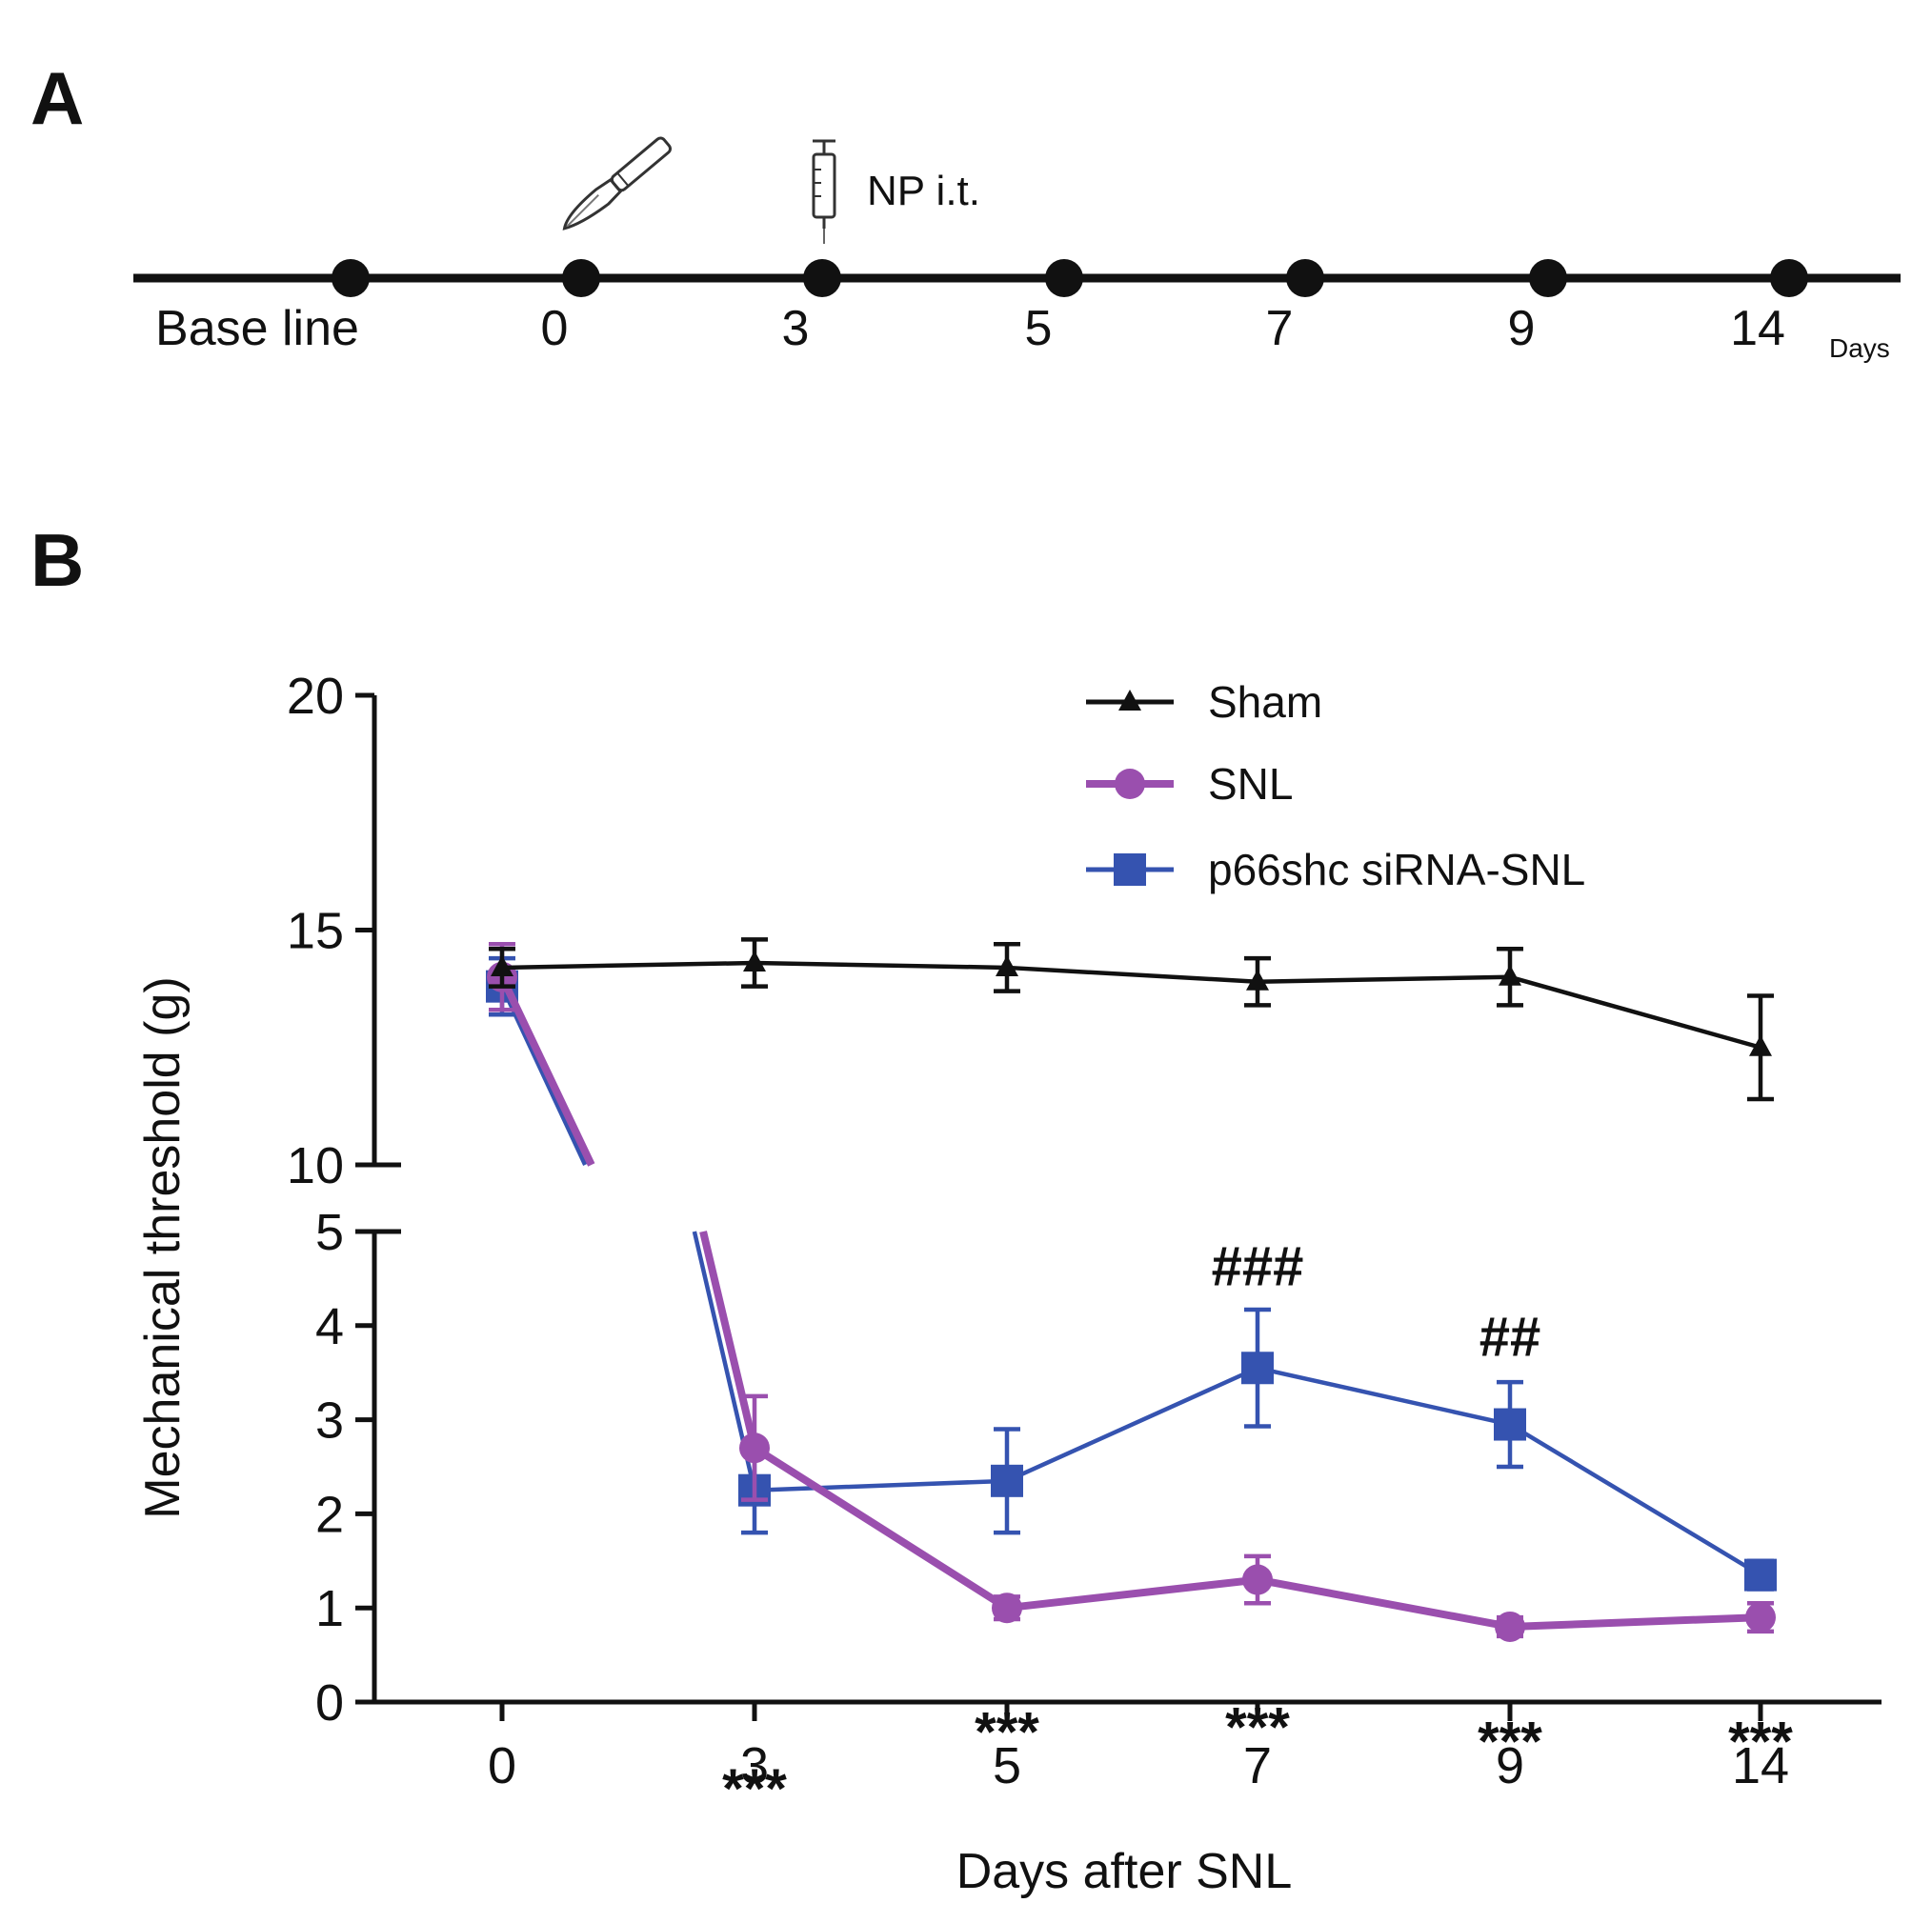 This screenshot has height=1923, width=1932. I want to click on x-tick-label-3: 3, so click(754, 1765).